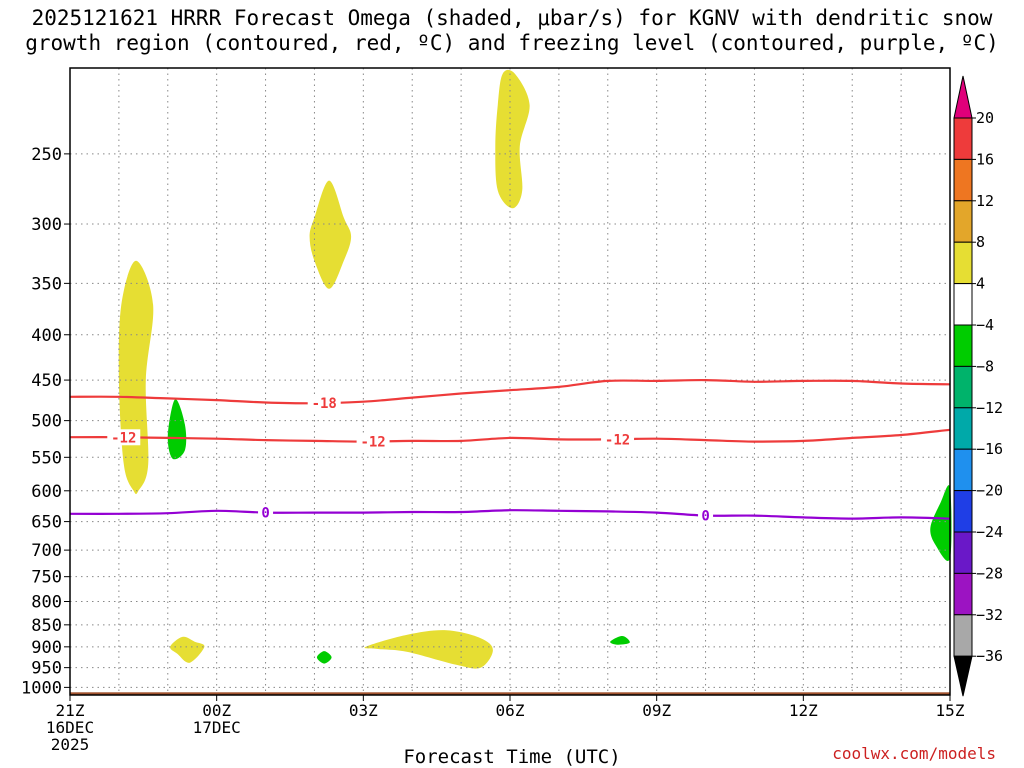 The width and height of the screenshot is (1024, 768). What do you see at coordinates (46, 381) in the screenshot?
I see `y-tick-label: 450` at bounding box center [46, 381].